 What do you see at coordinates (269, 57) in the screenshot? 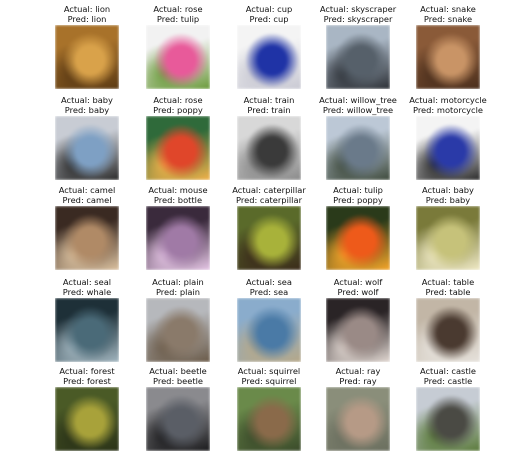
I see `blue-glass-cup-photo` at bounding box center [269, 57].